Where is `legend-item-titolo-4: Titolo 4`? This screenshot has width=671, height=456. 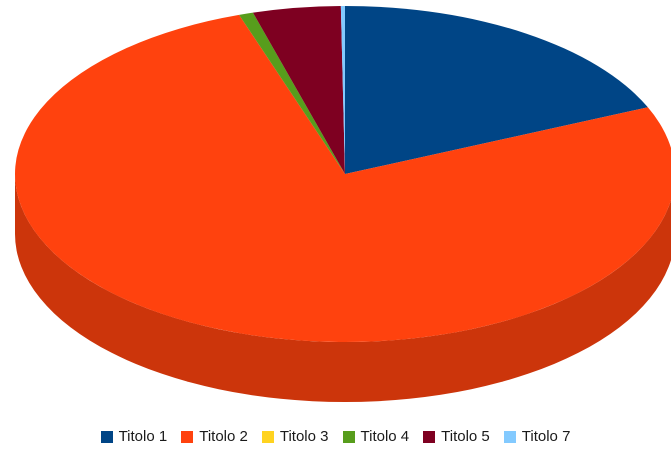
legend-item-titolo-4: Titolo 4 is located at coordinates (376, 436).